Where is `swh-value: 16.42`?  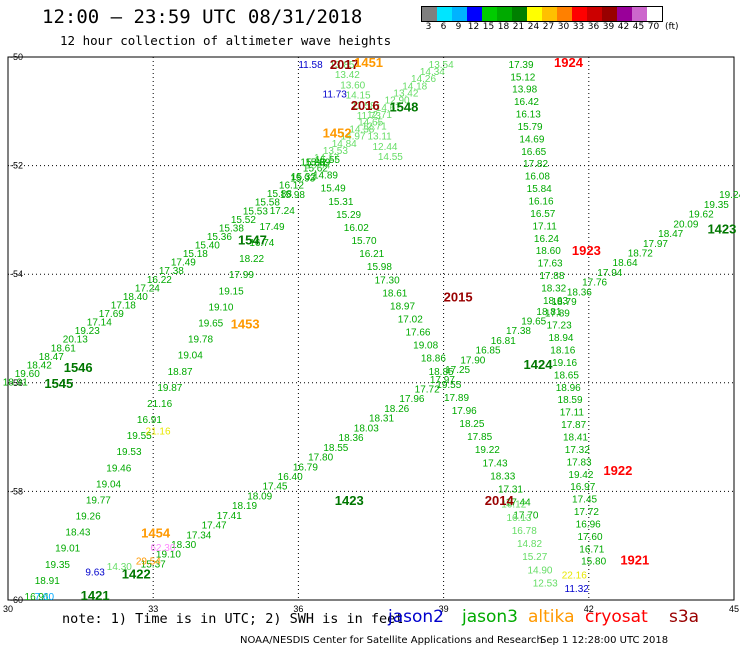 swh-value: 16.42 is located at coordinates (526, 102).